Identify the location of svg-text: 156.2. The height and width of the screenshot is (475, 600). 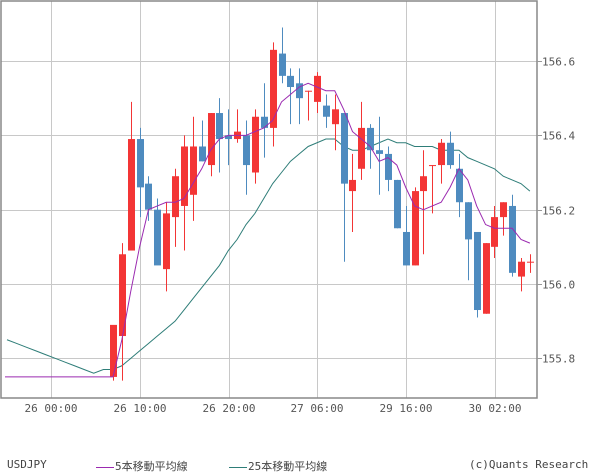
(558, 211).